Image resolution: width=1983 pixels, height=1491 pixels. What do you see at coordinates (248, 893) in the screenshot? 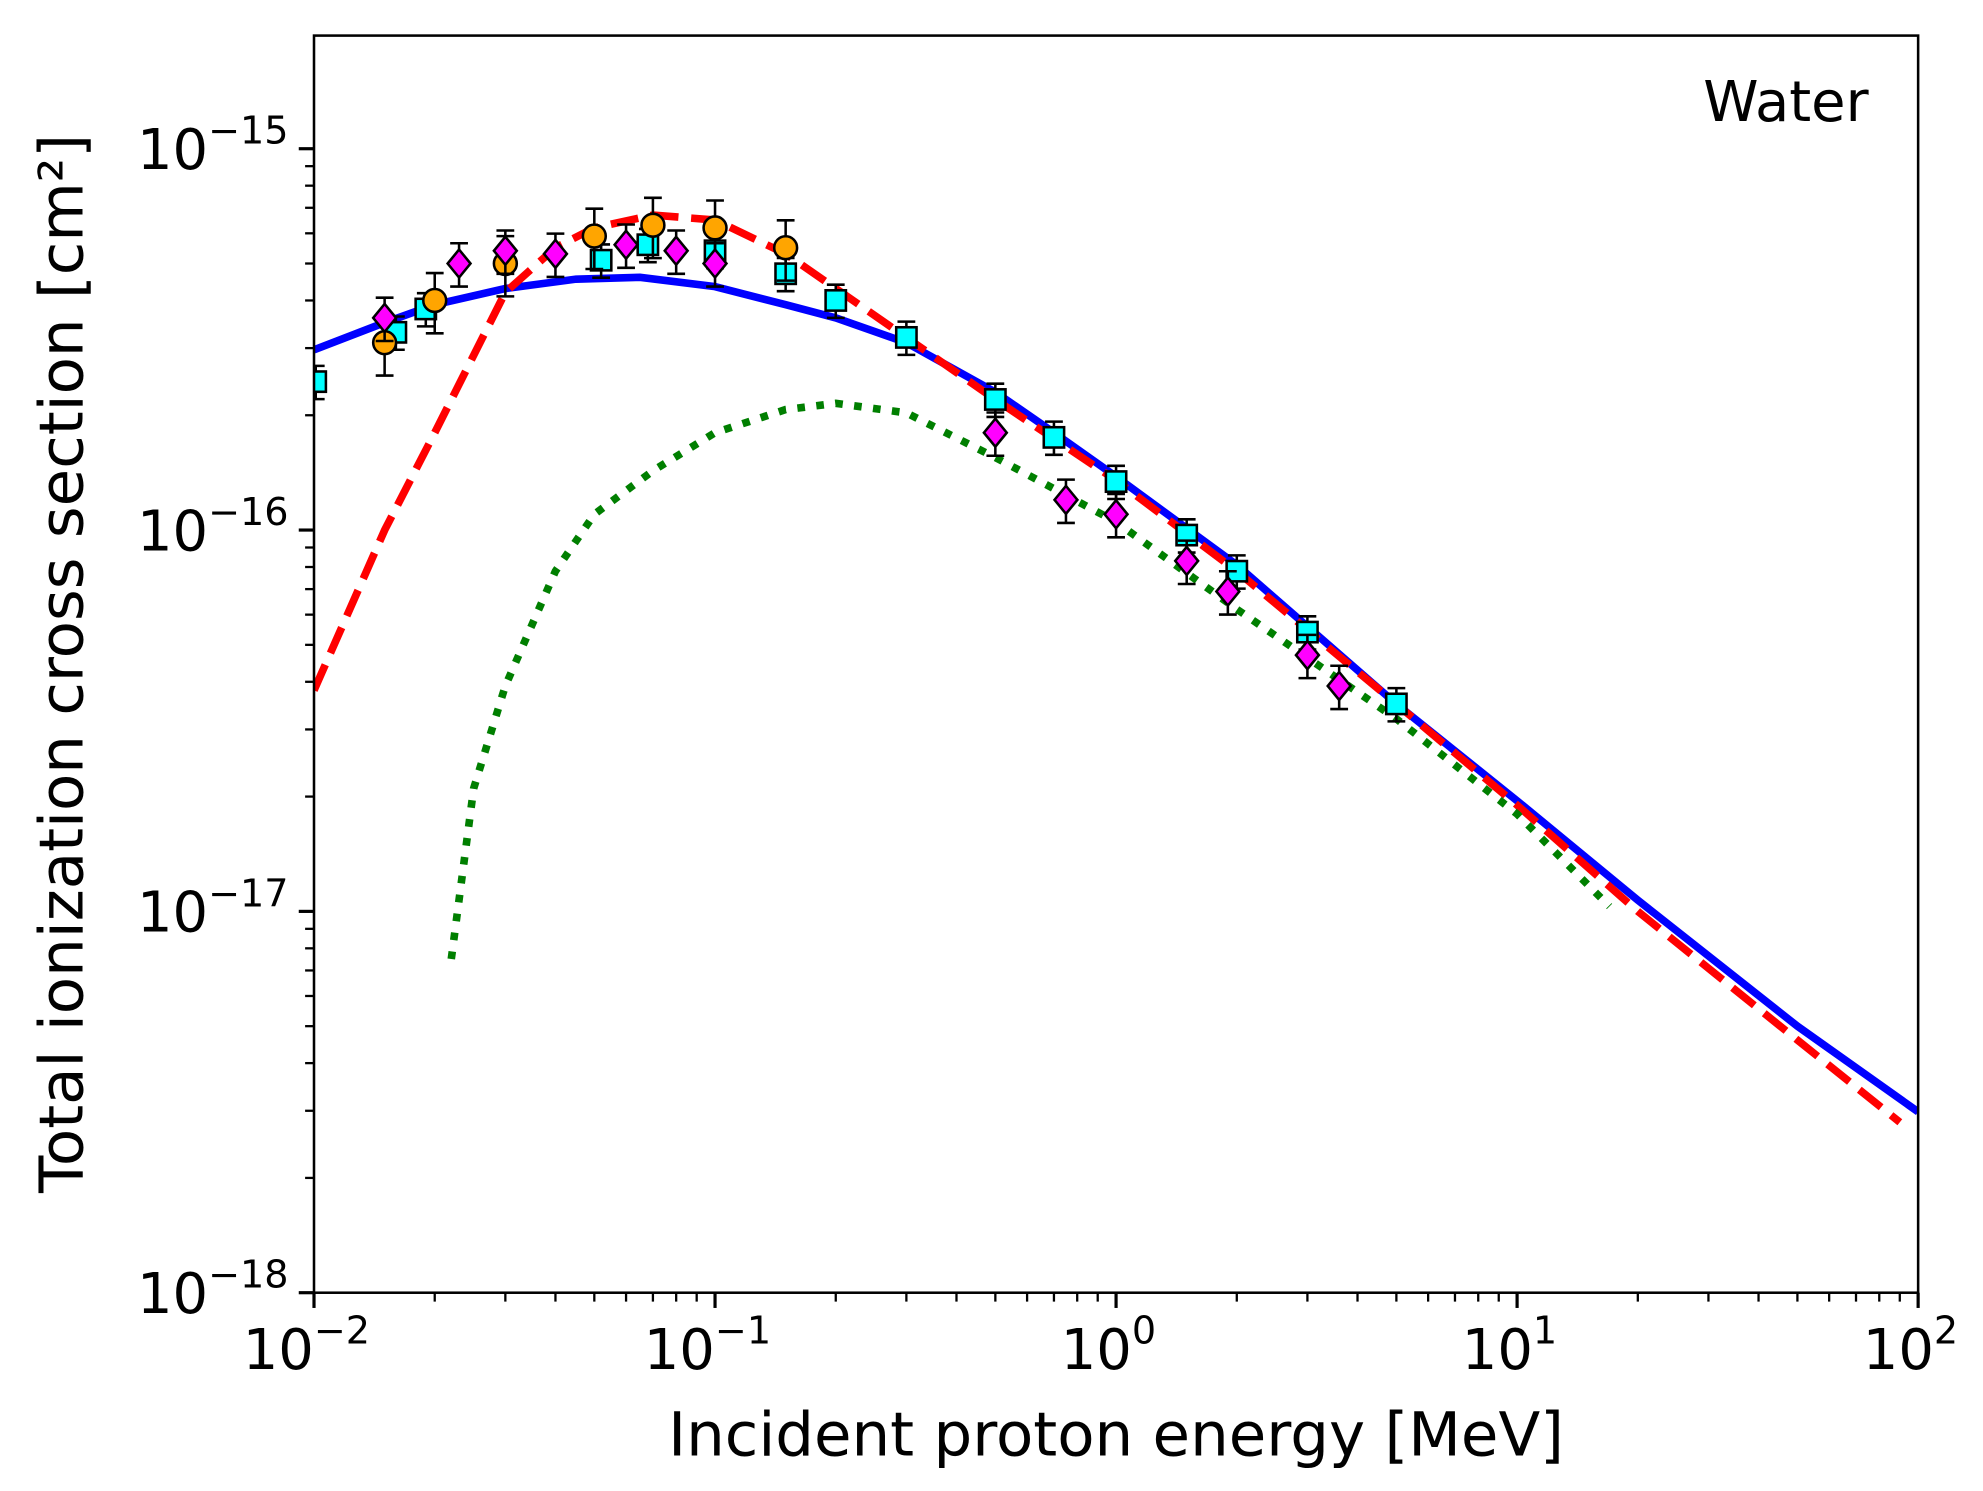
I see `y-tick-exp: −17` at bounding box center [248, 893].